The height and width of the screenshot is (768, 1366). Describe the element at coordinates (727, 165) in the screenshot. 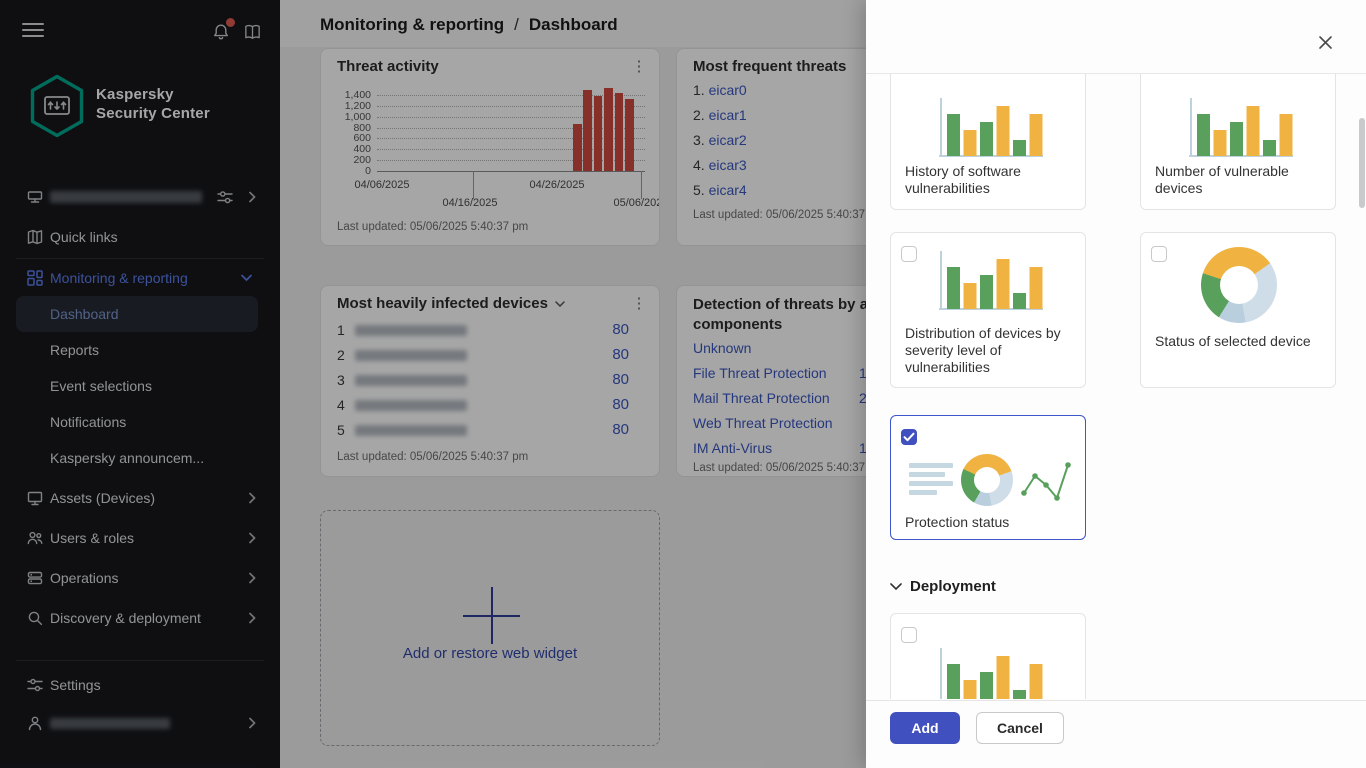

I see `threat-link: eicar3` at that location.